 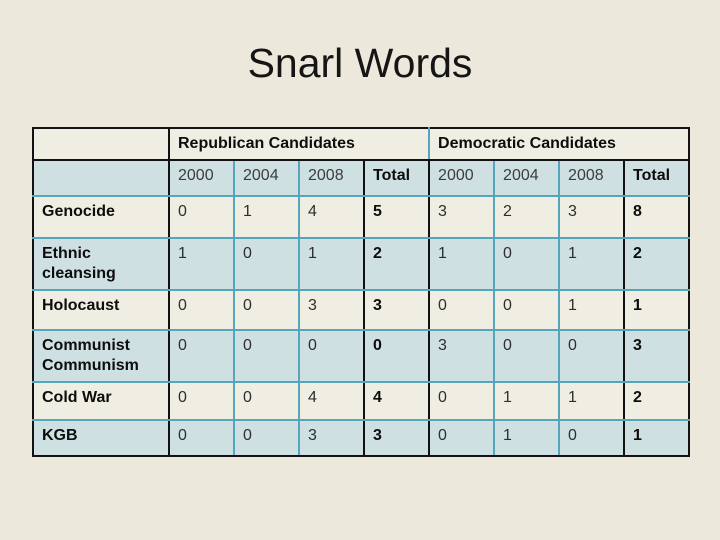 I want to click on total-cell: 0, so click(x=396, y=356).